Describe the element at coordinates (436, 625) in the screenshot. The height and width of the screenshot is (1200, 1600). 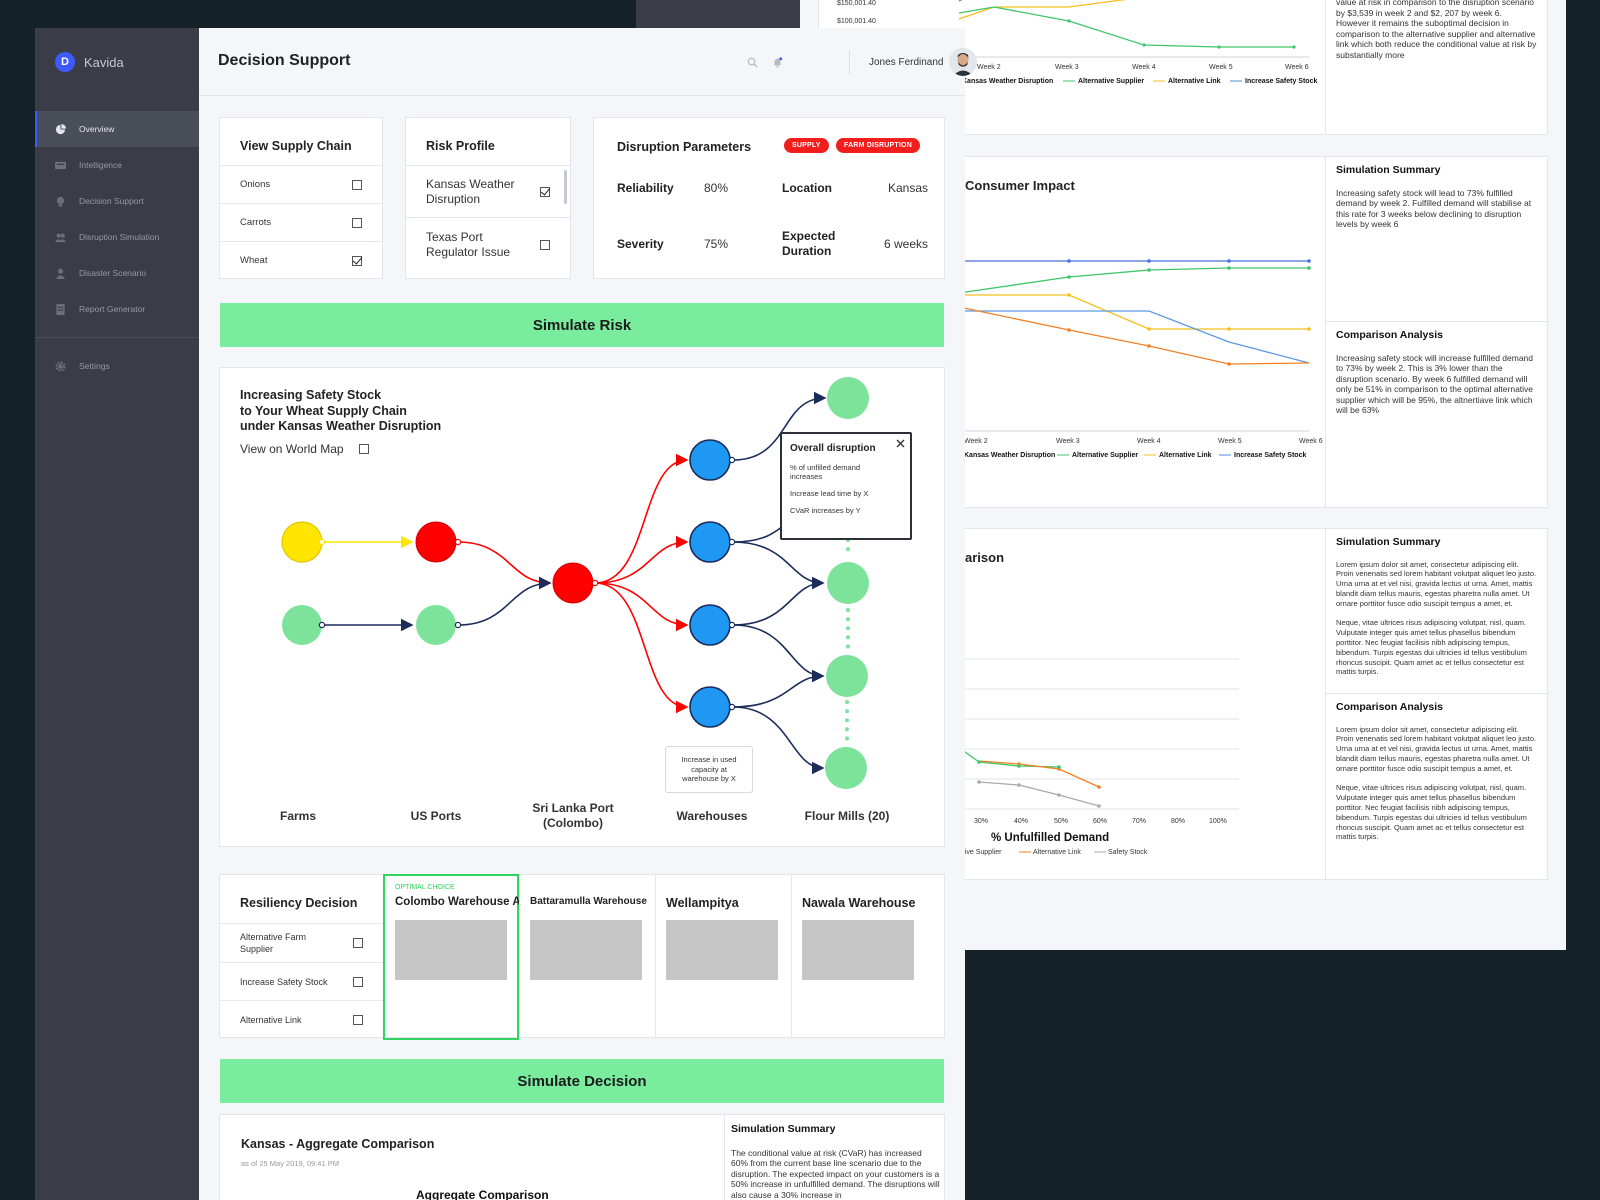
I see `us-port-node` at that location.